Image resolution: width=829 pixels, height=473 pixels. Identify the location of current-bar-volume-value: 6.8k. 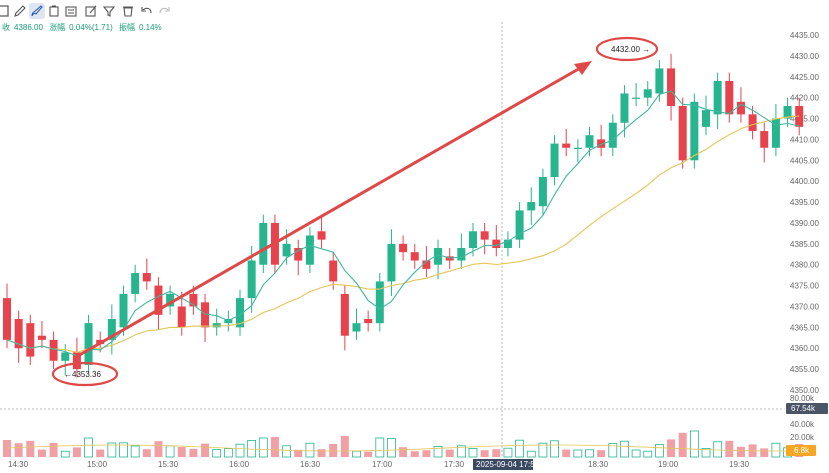
(802, 450).